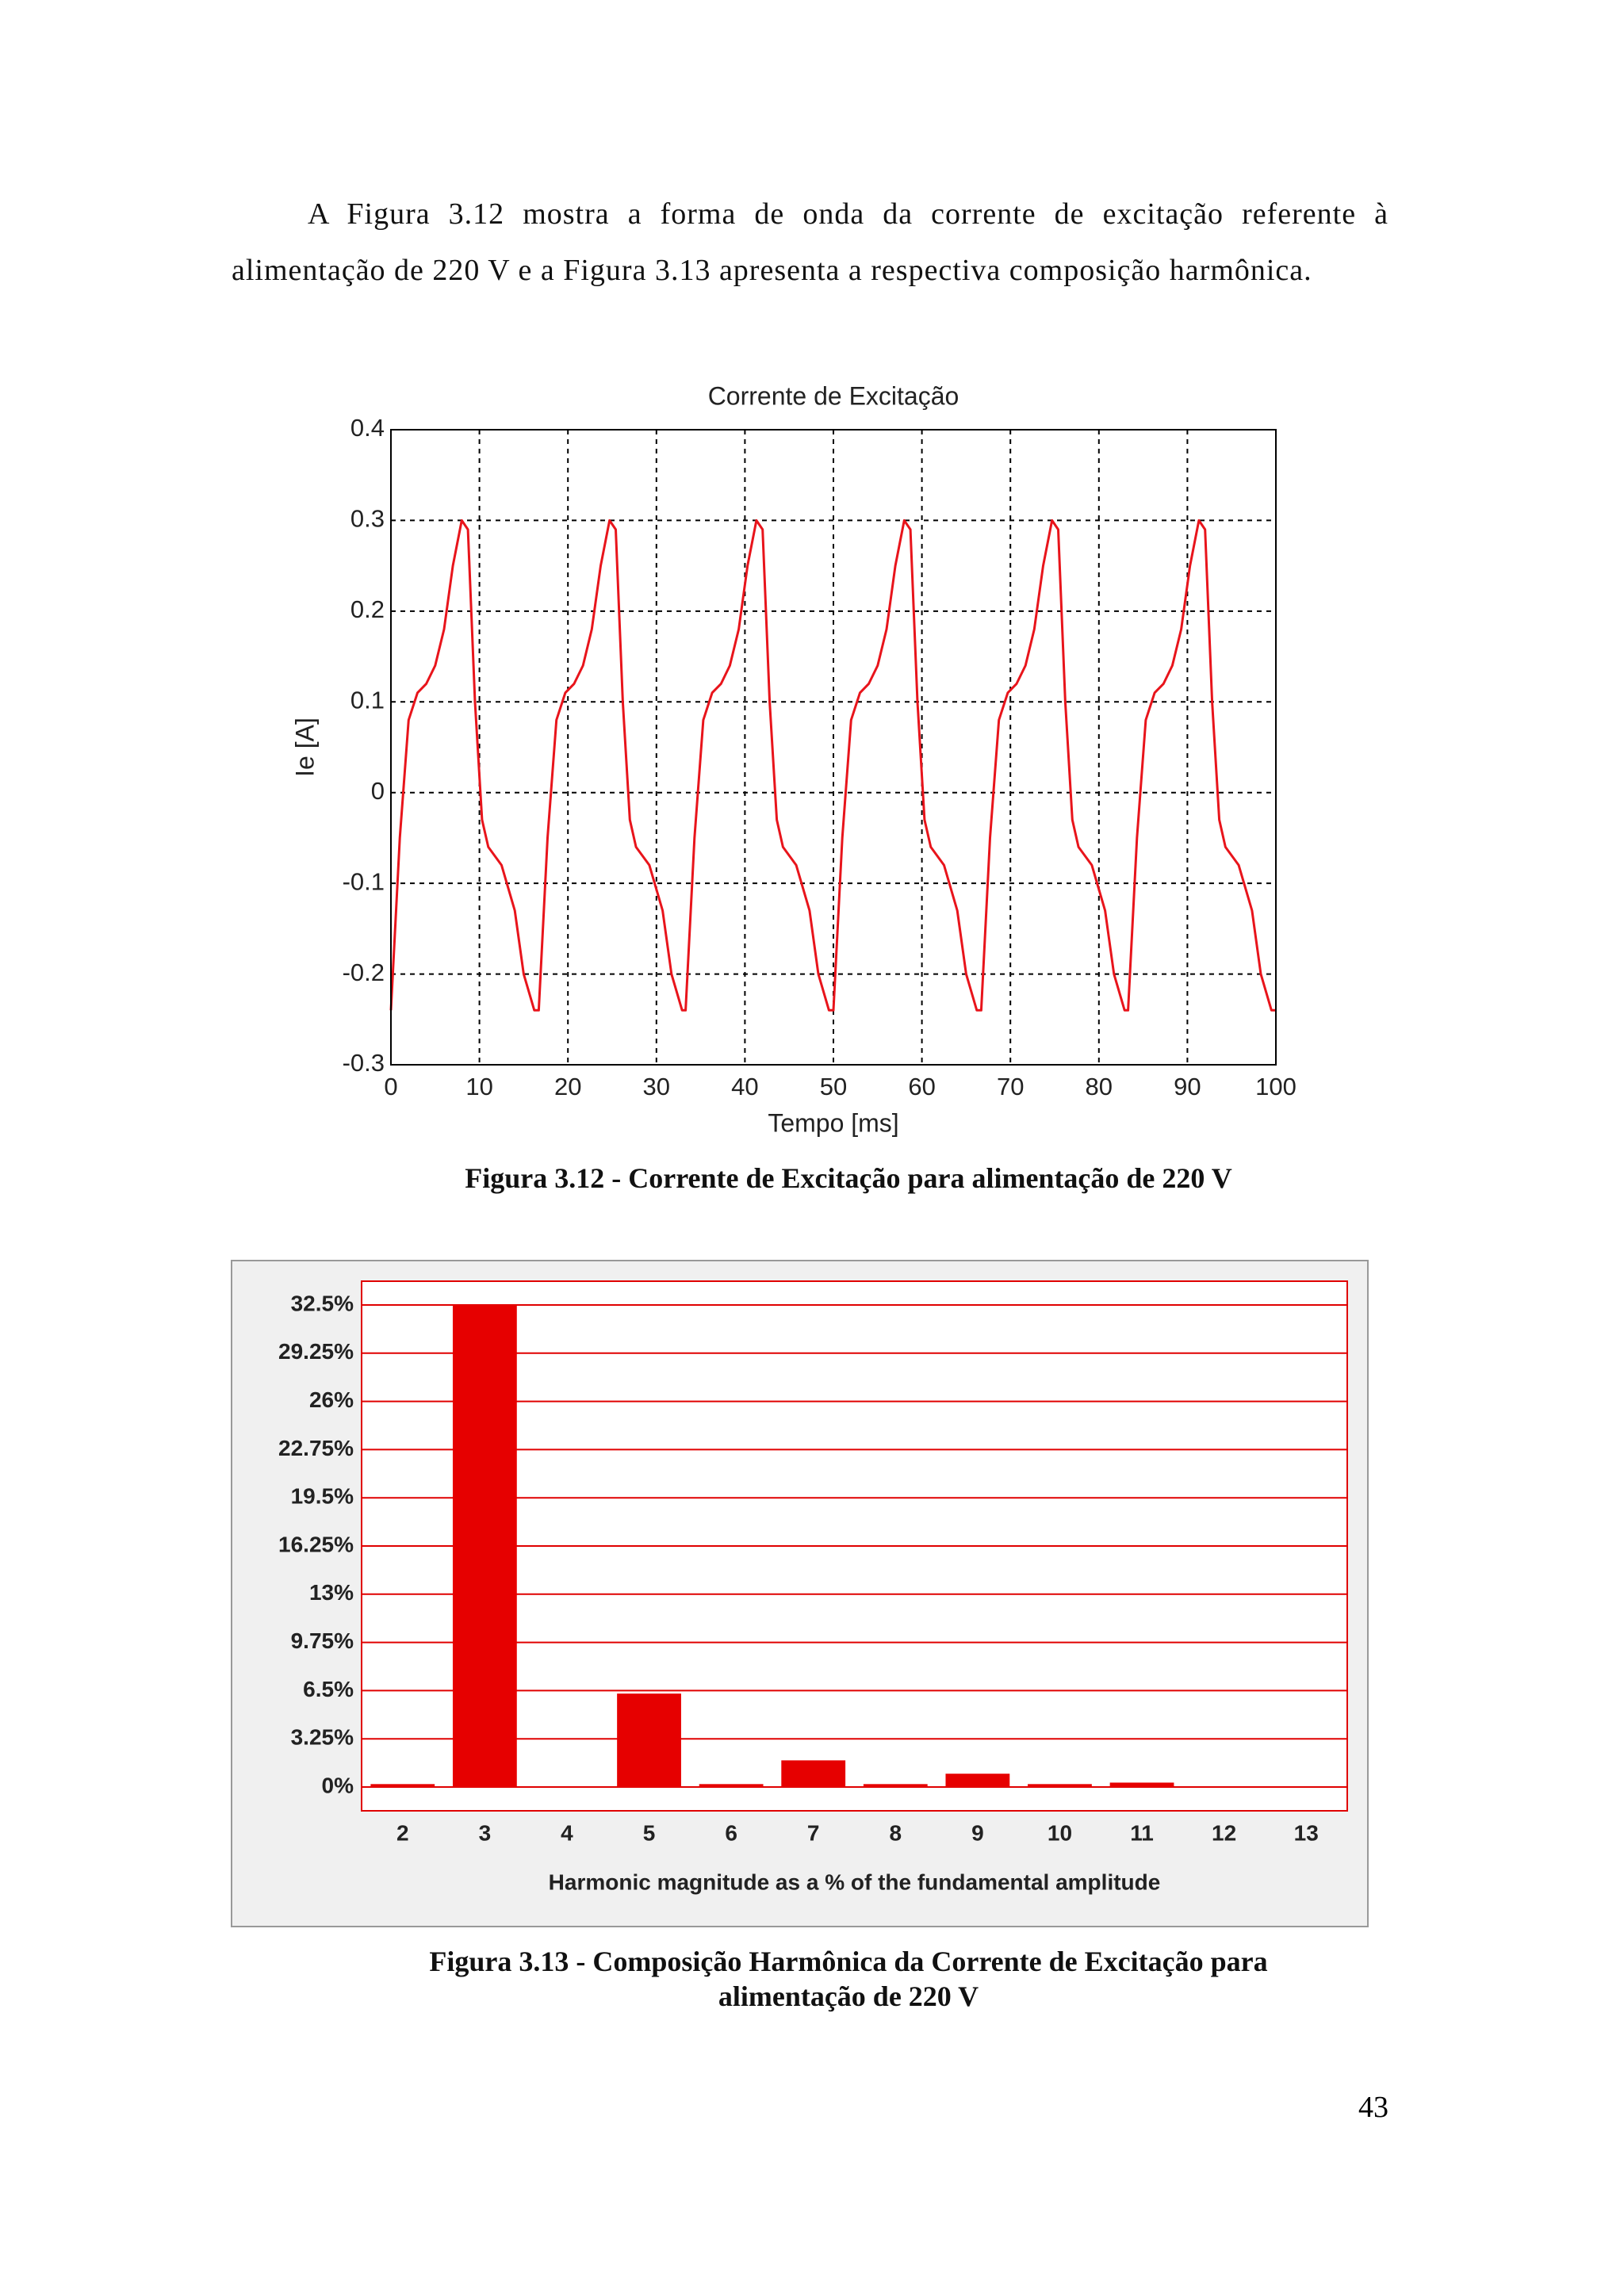 The height and width of the screenshot is (2296, 1624). Describe the element at coordinates (1187, 1087) in the screenshot. I see `x-tick-label: 90` at that location.